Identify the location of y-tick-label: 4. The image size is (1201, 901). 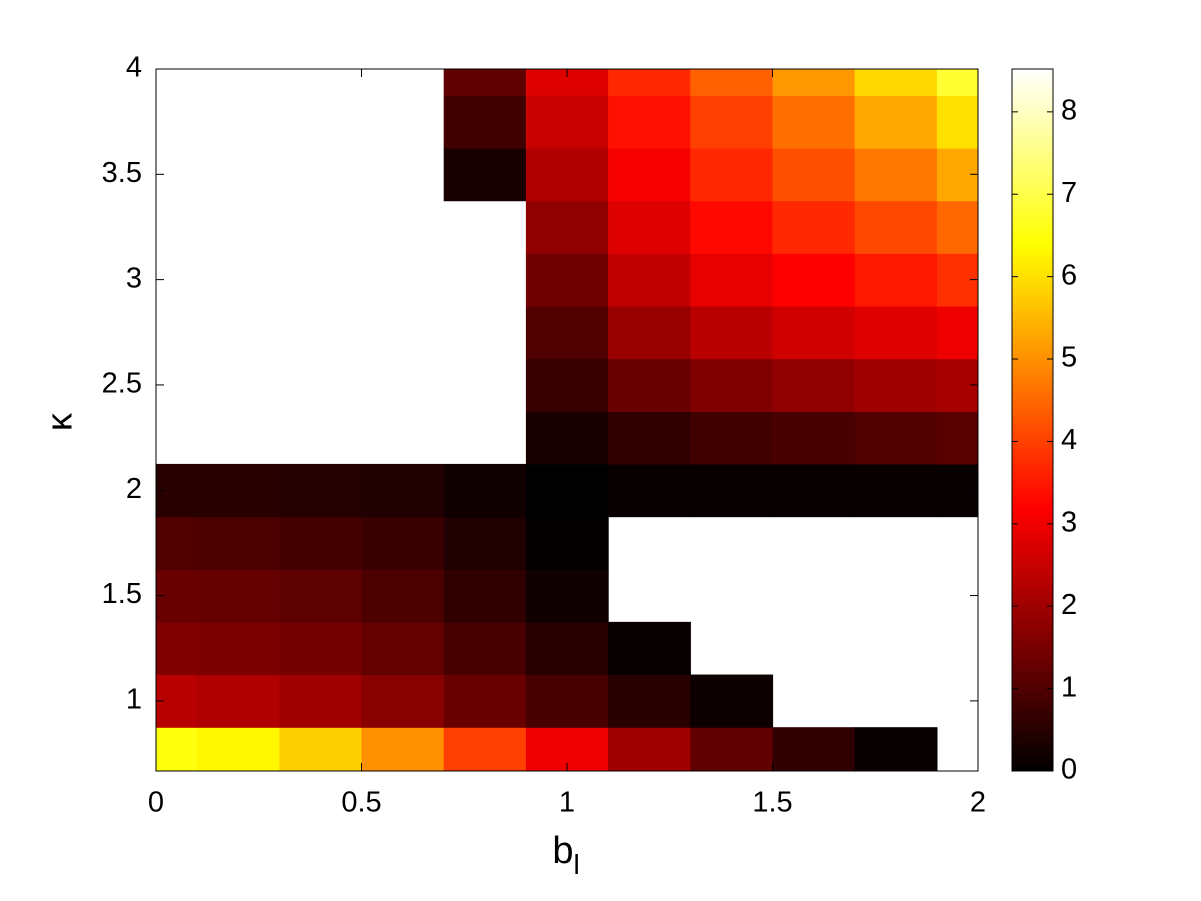
(134, 68).